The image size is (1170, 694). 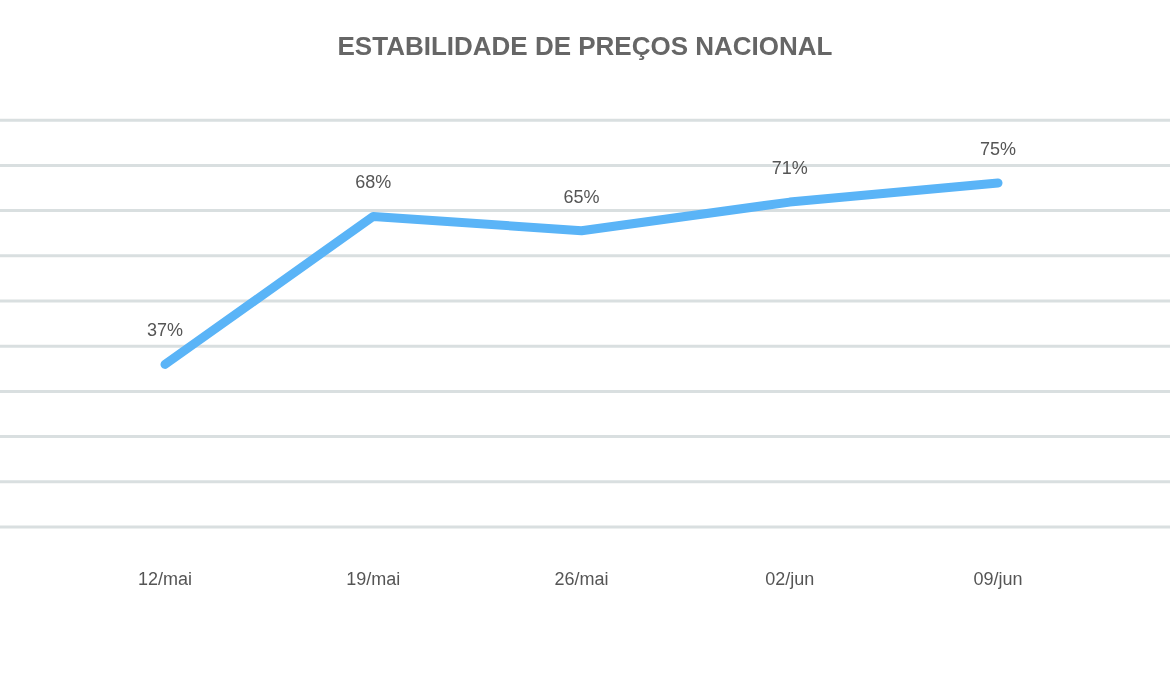 What do you see at coordinates (165, 579) in the screenshot?
I see `x-tick-label: 12/mai` at bounding box center [165, 579].